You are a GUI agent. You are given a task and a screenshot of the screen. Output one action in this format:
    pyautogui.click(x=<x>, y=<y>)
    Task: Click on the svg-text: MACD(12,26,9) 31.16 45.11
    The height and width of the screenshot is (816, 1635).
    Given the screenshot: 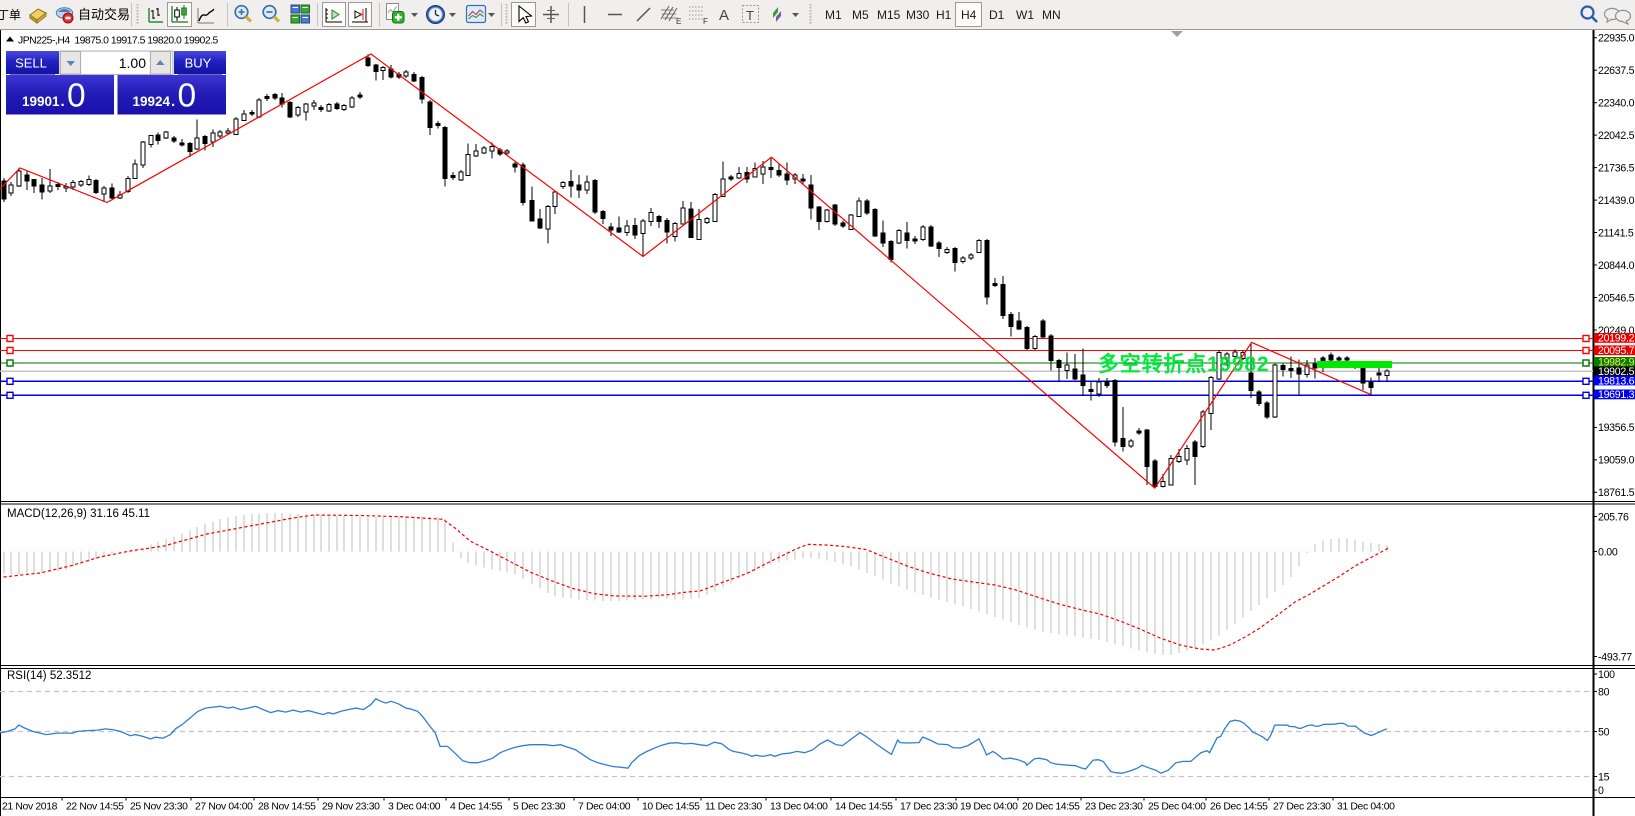 What is the action you would take?
    pyautogui.click(x=78, y=514)
    